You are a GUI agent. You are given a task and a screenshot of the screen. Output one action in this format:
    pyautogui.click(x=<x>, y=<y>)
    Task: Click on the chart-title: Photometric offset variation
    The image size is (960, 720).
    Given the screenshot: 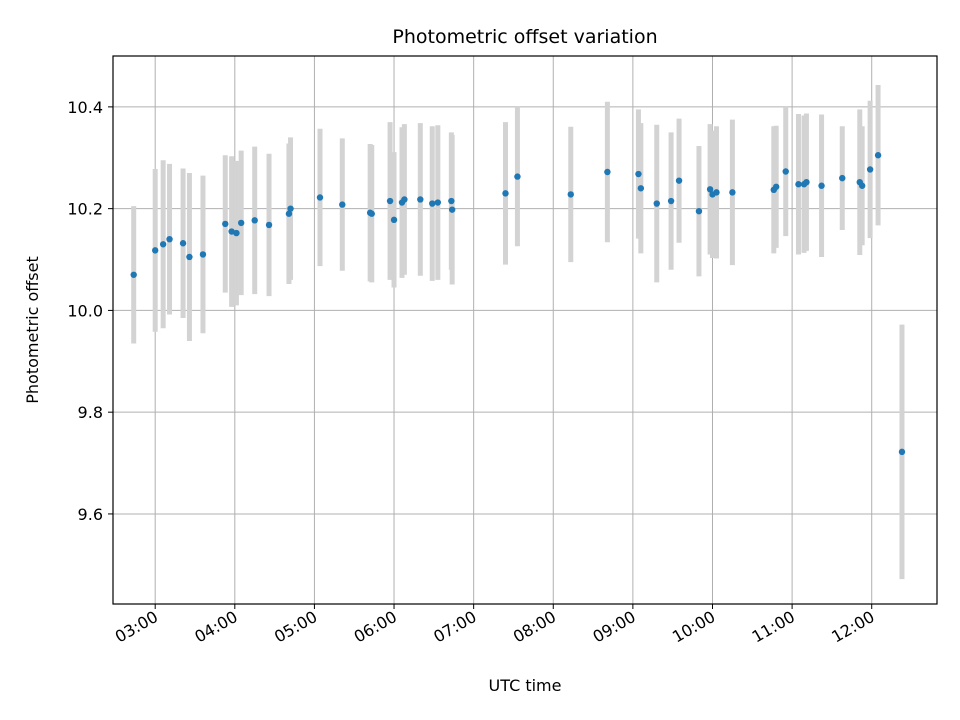 What is the action you would take?
    pyautogui.click(x=524, y=37)
    